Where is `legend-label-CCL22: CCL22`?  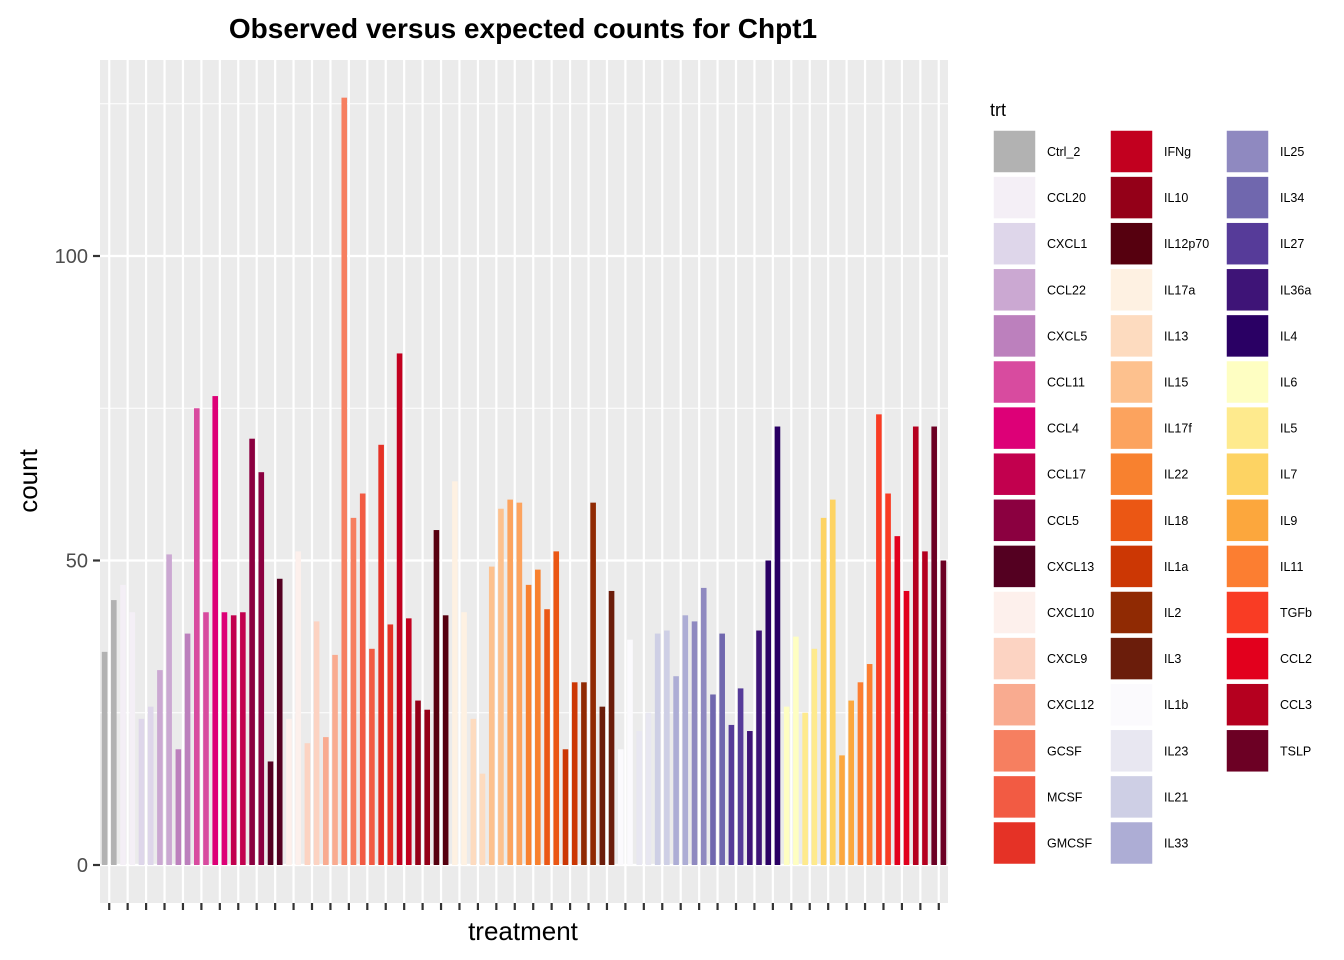
legend-label-CCL22: CCL22 is located at coordinates (1066, 290).